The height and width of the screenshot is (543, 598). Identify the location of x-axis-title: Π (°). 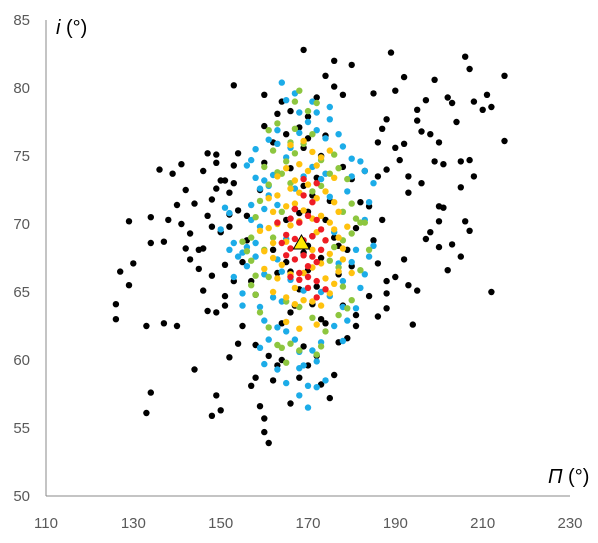
(568, 477).